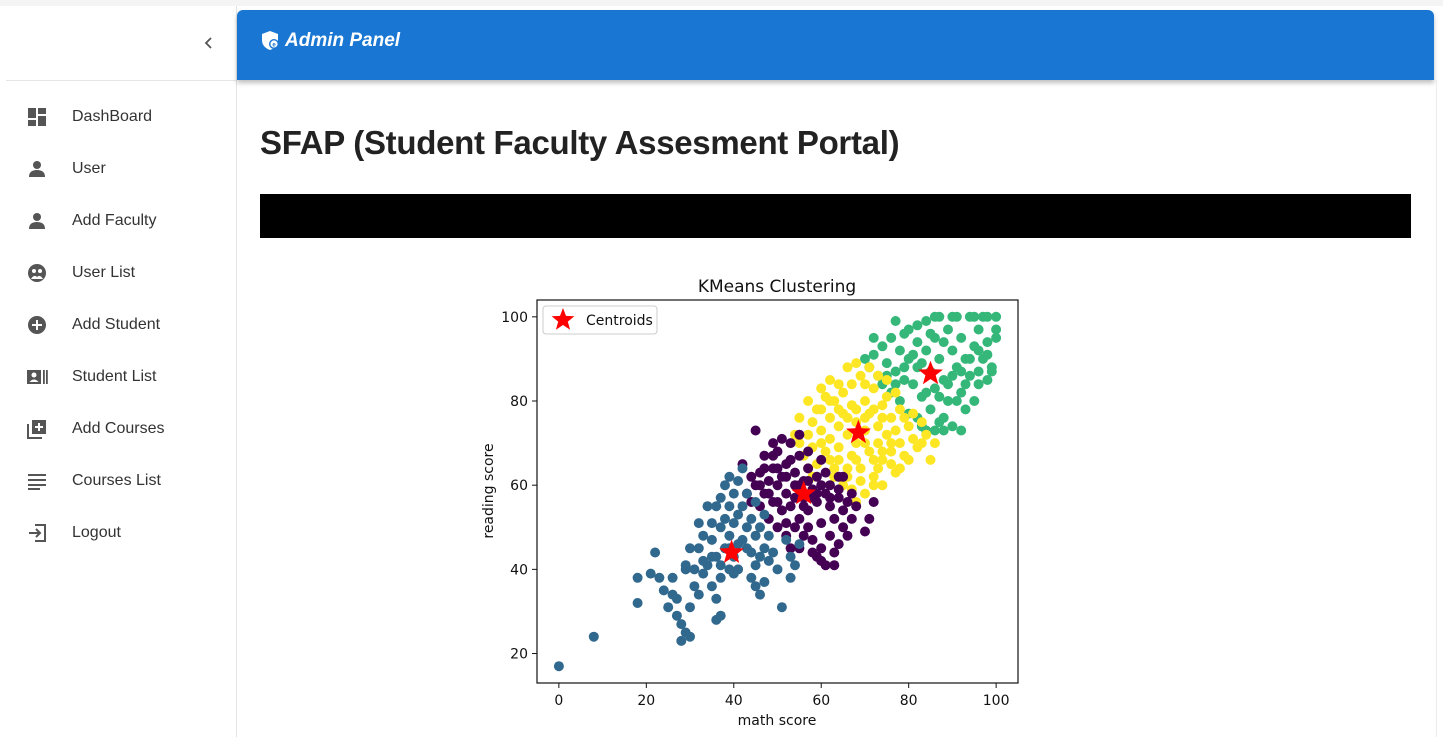 The image size is (1443, 737). What do you see at coordinates (121, 273) in the screenshot?
I see `sidebar-item-user-list: User List` at bounding box center [121, 273].